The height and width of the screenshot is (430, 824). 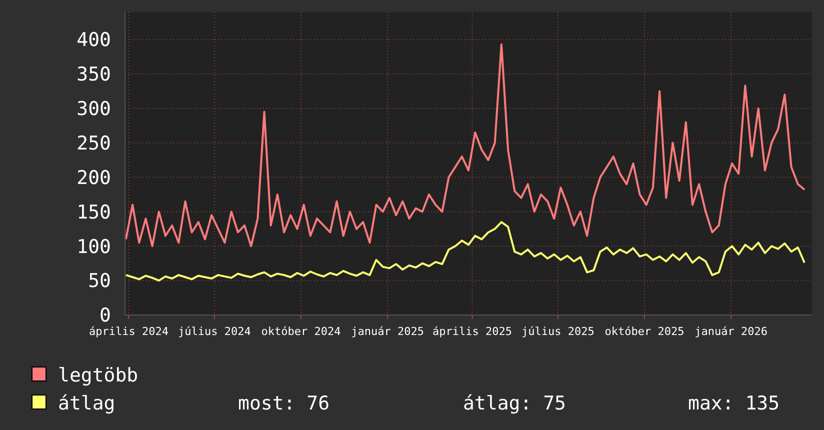 I want to click on y-tick-label: 250, so click(x=93, y=143).